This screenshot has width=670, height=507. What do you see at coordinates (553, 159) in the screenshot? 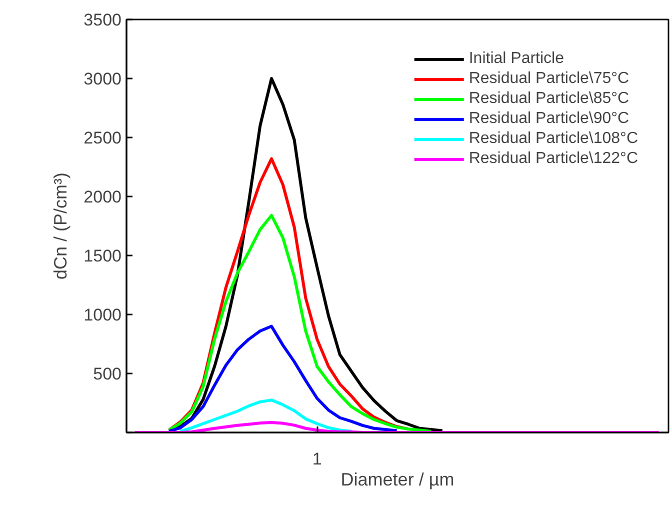
I see `legend-label: Residual Particle\122°C` at bounding box center [553, 159].